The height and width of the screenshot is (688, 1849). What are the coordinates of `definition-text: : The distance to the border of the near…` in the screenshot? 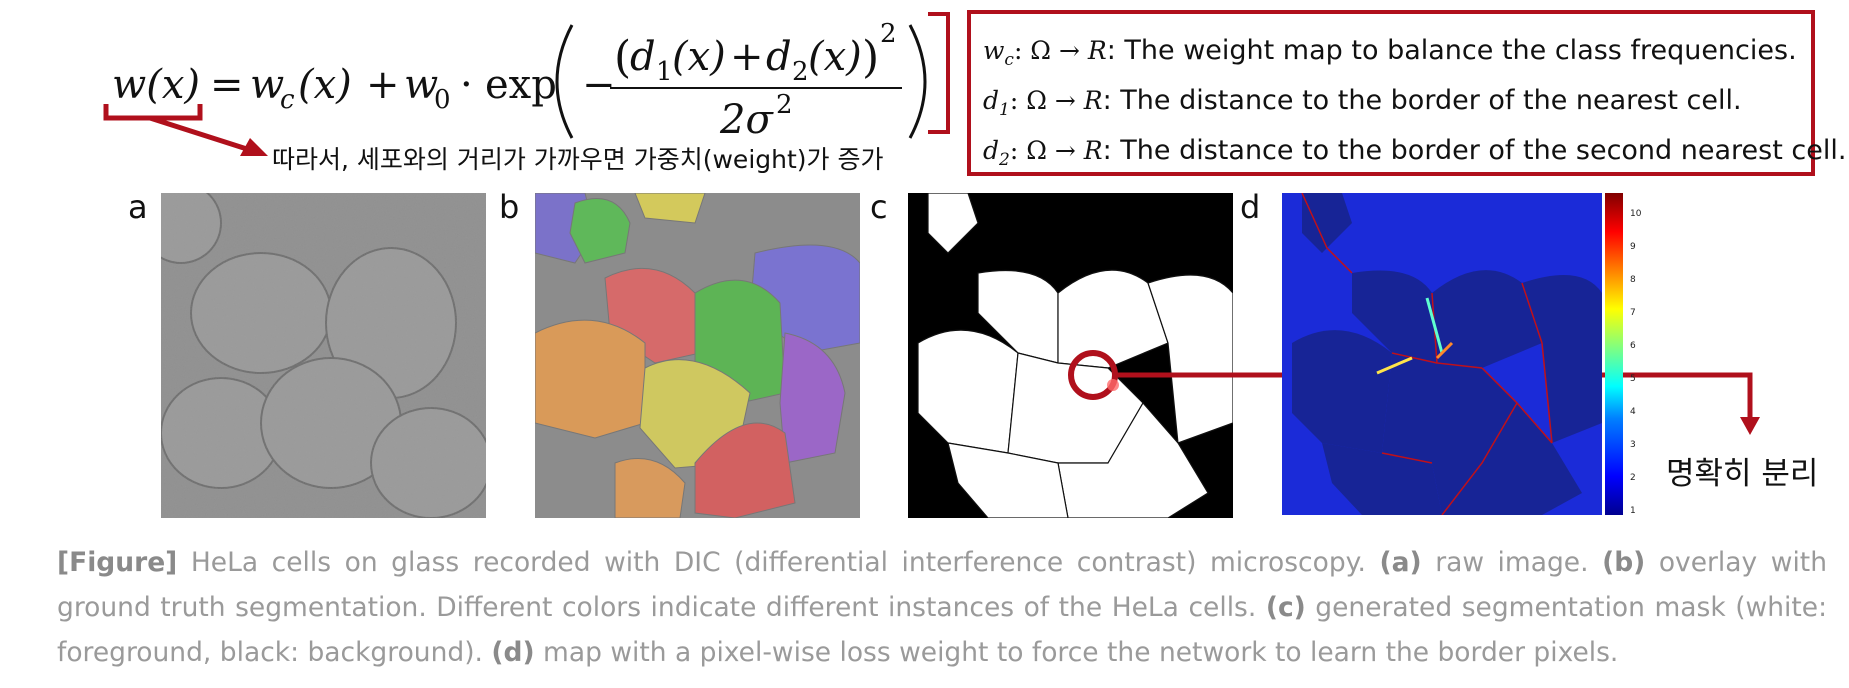 It's located at (1422, 100).